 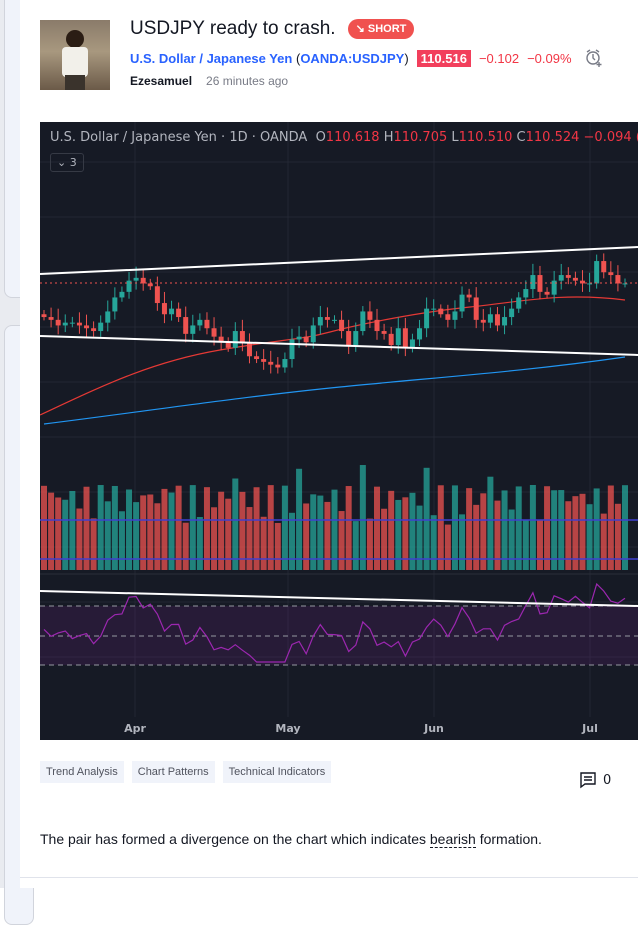 What do you see at coordinates (75, 55) in the screenshot?
I see `author-avatar` at bounding box center [75, 55].